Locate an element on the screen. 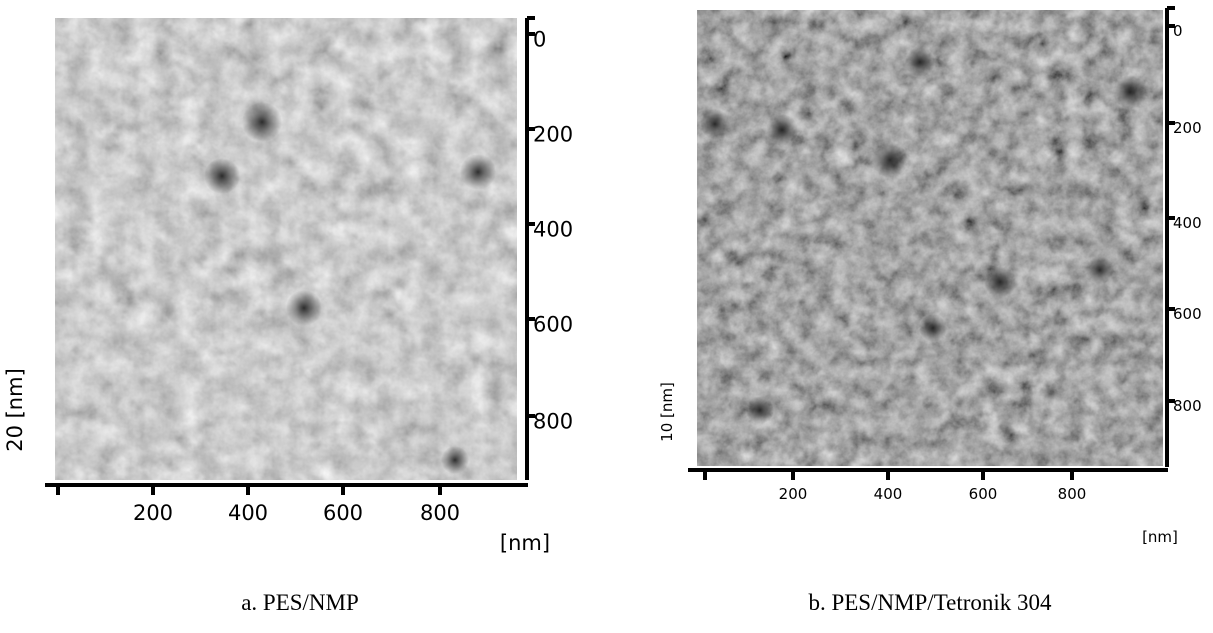 Image resolution: width=1213 pixels, height=633 pixels. caption: b. PES/NMP/Tetronik 304 is located at coordinates (930, 602).